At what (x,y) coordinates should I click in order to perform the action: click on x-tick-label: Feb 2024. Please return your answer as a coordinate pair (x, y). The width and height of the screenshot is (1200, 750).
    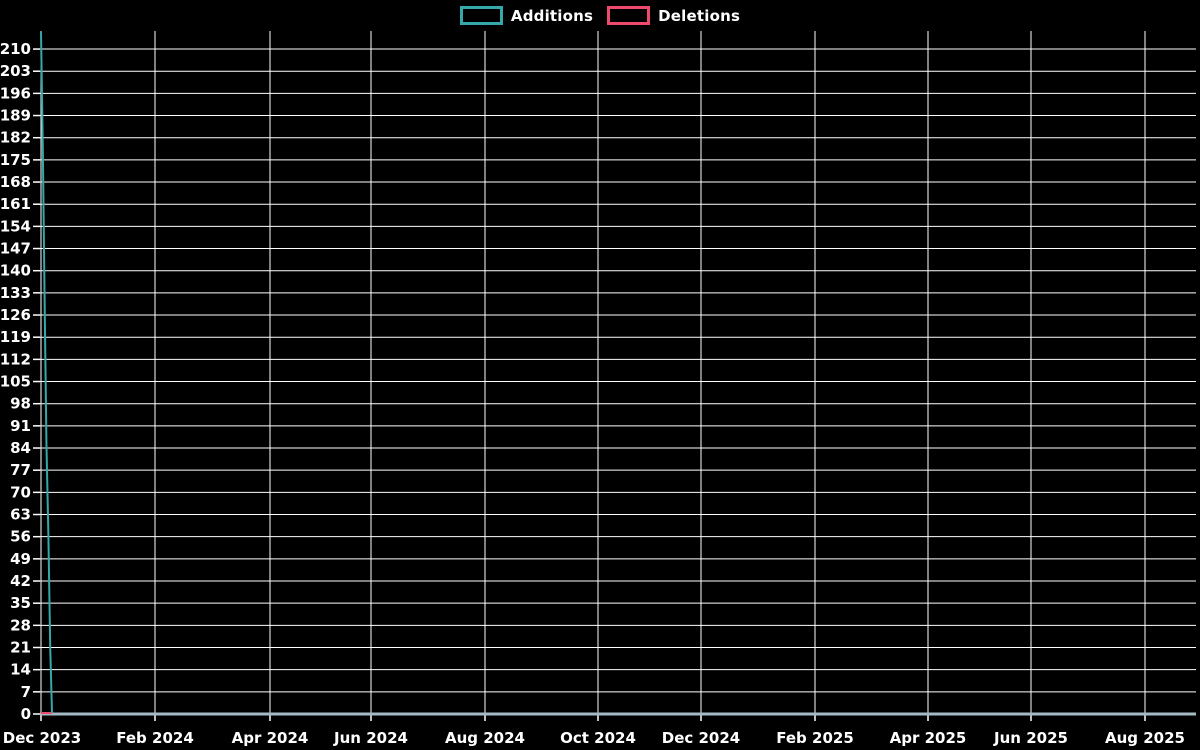
    Looking at the image, I should click on (155, 738).